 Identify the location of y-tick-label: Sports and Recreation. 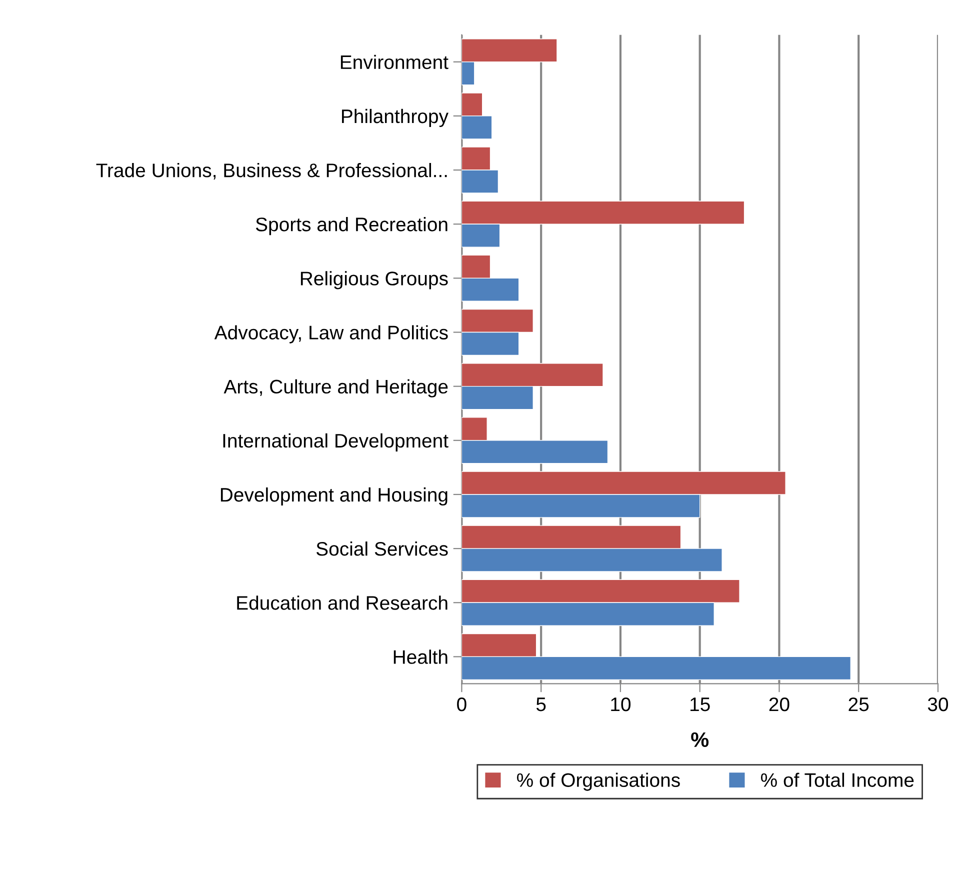
(352, 226).